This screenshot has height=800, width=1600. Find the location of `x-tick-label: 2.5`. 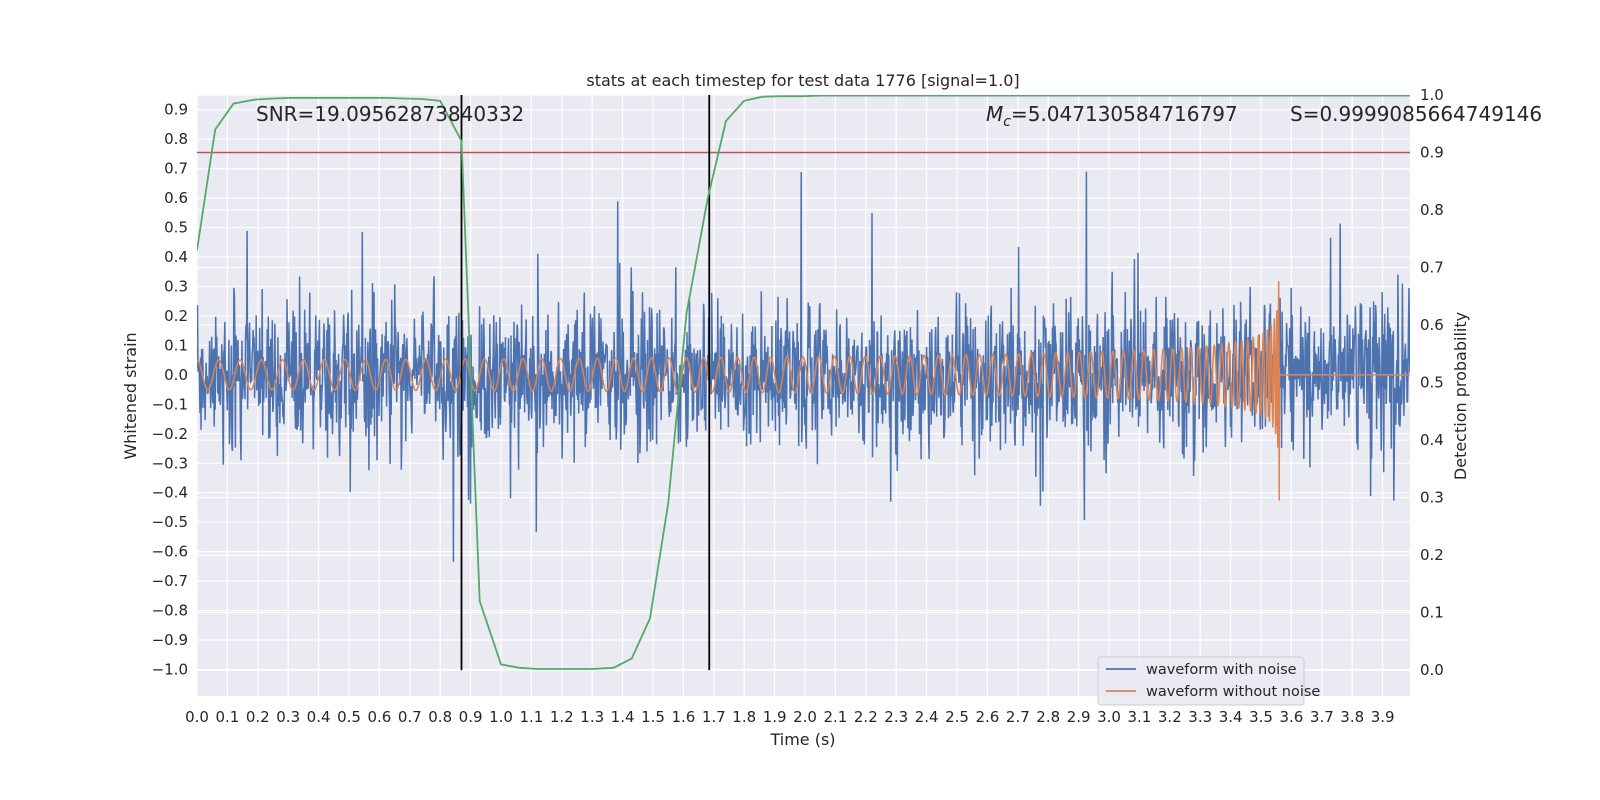

x-tick-label: 2.5 is located at coordinates (957, 717).